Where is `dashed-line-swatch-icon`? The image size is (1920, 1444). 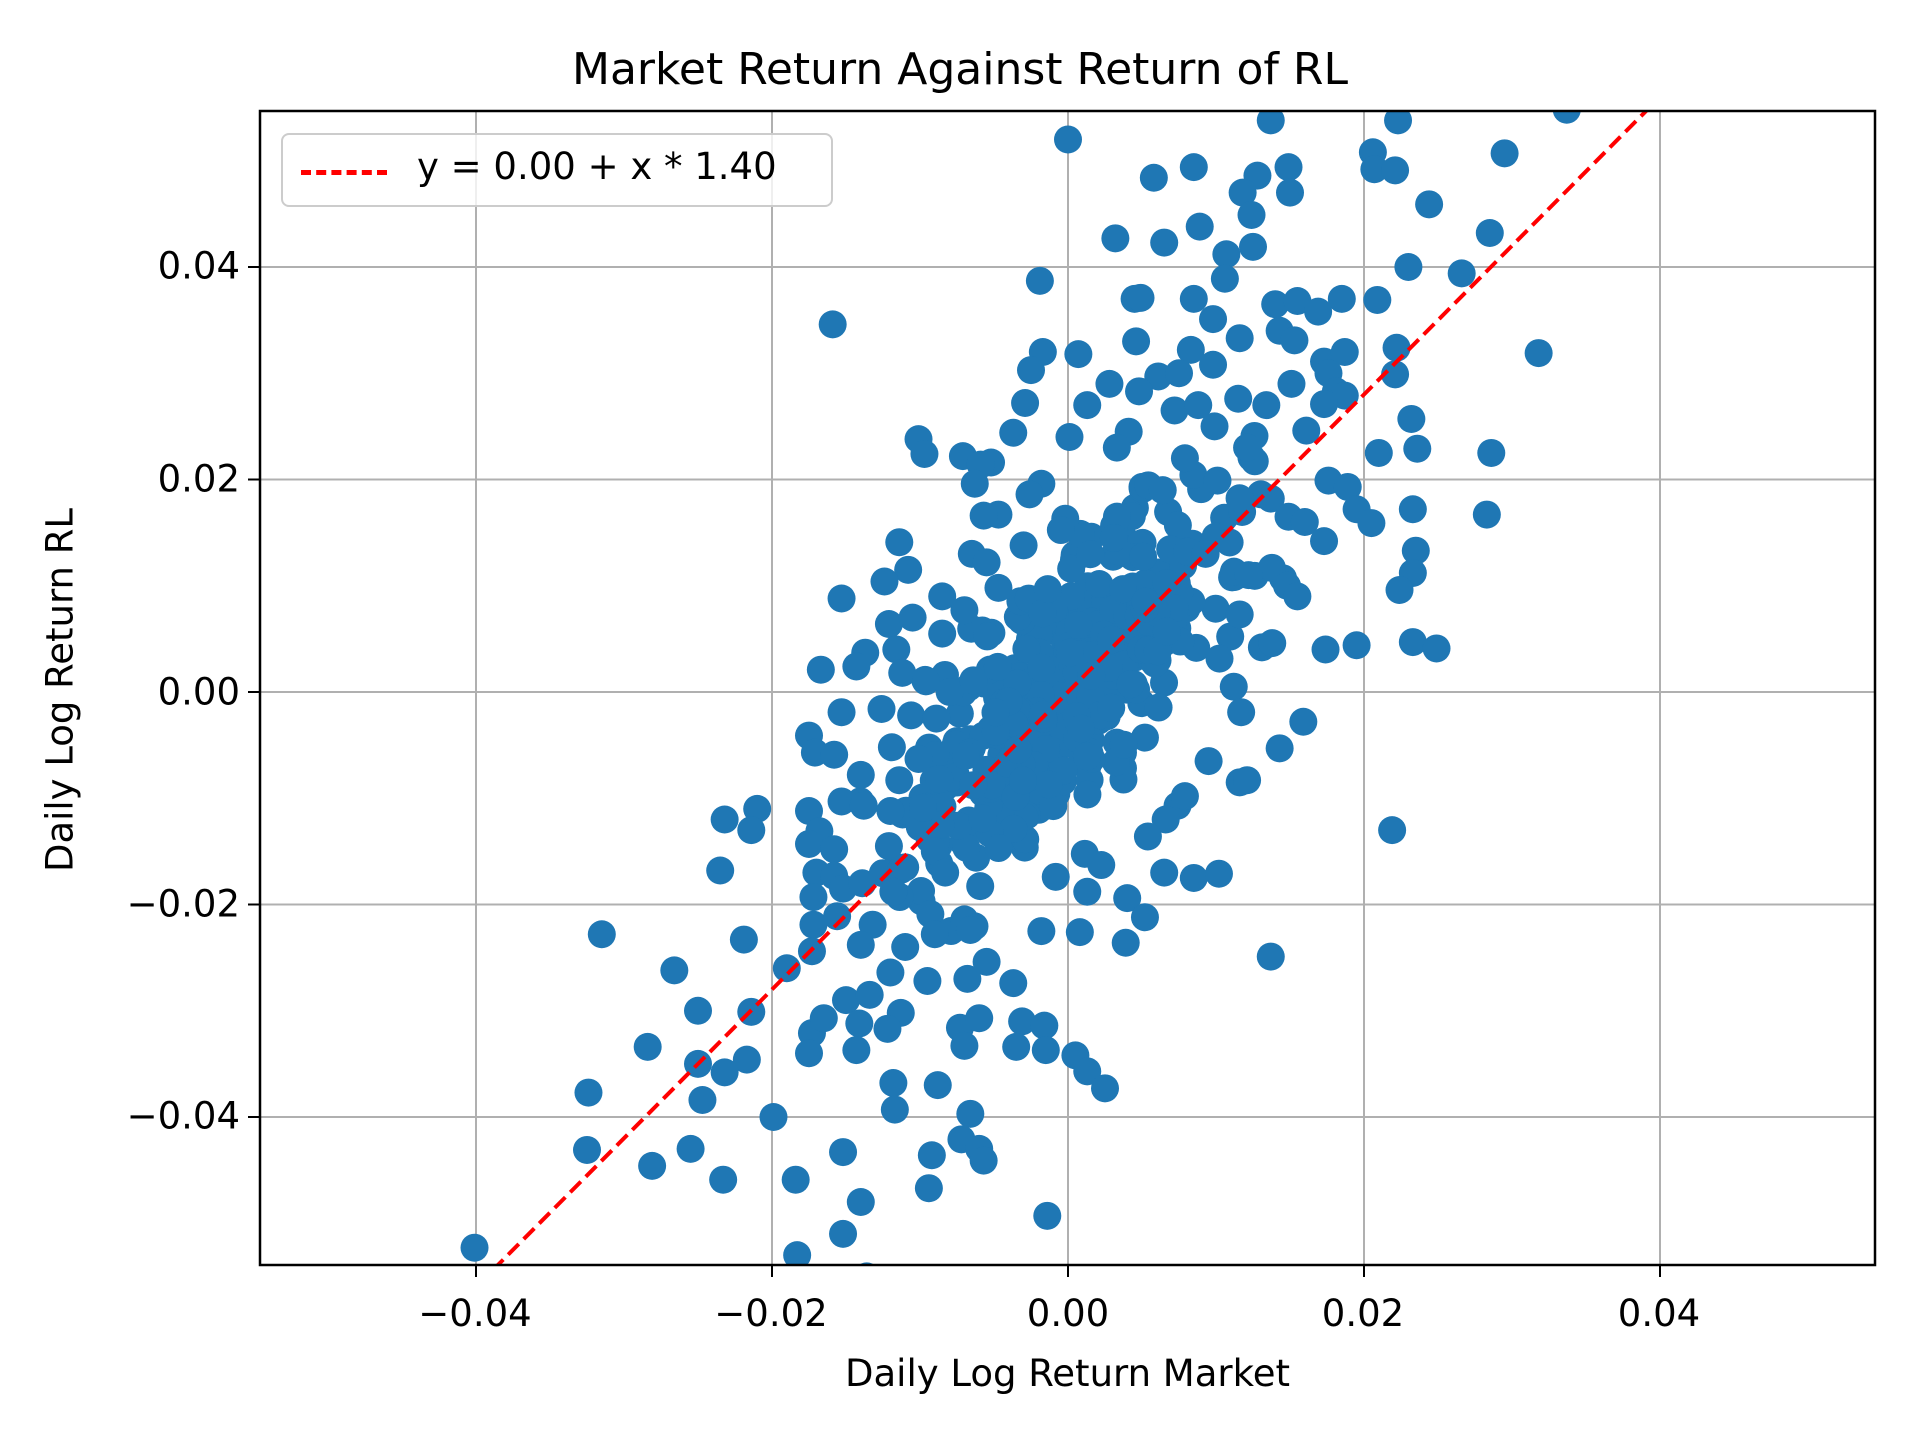
dashed-line-swatch-icon is located at coordinates (344, 172).